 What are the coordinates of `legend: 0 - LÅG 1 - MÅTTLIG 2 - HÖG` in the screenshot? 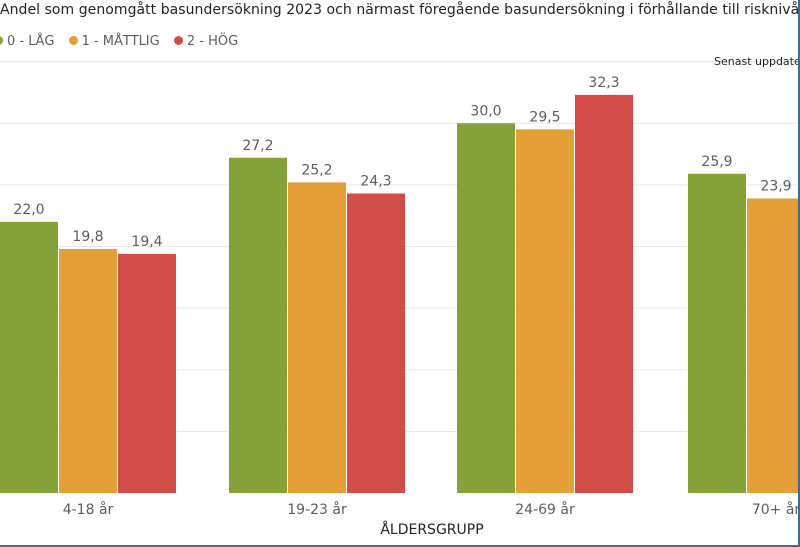 It's located at (124, 41).